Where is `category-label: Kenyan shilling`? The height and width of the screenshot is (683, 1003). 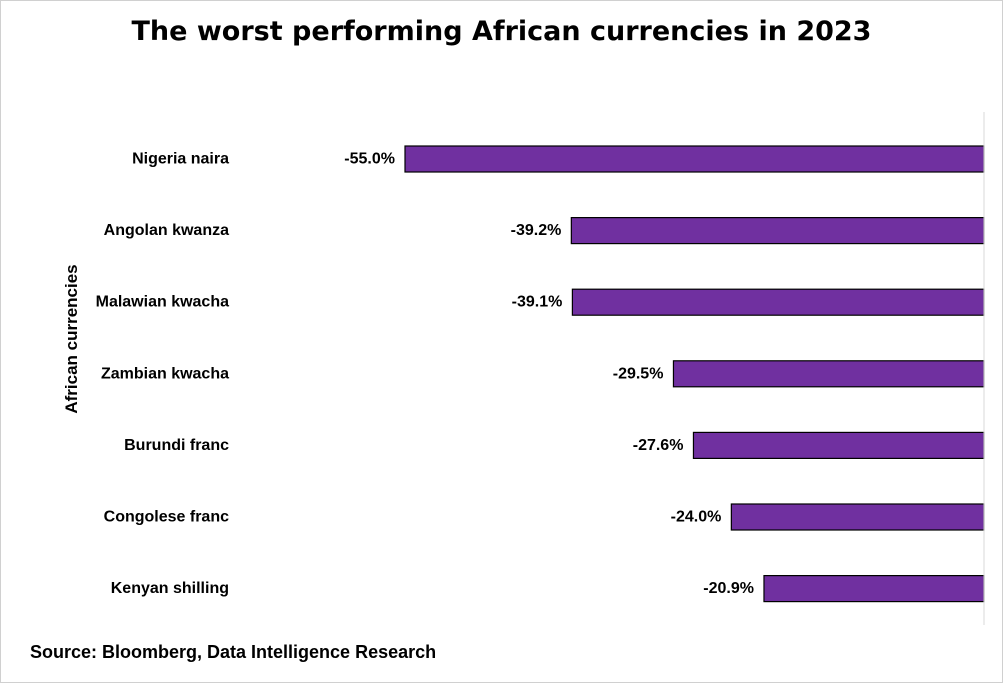 category-label: Kenyan shilling is located at coordinates (170, 588).